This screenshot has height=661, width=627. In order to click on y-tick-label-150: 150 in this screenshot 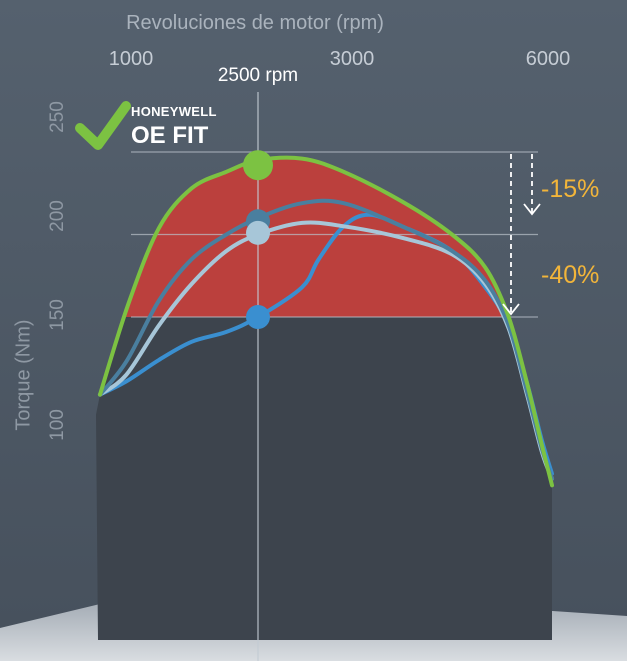, I will do `click(57, 315)`.